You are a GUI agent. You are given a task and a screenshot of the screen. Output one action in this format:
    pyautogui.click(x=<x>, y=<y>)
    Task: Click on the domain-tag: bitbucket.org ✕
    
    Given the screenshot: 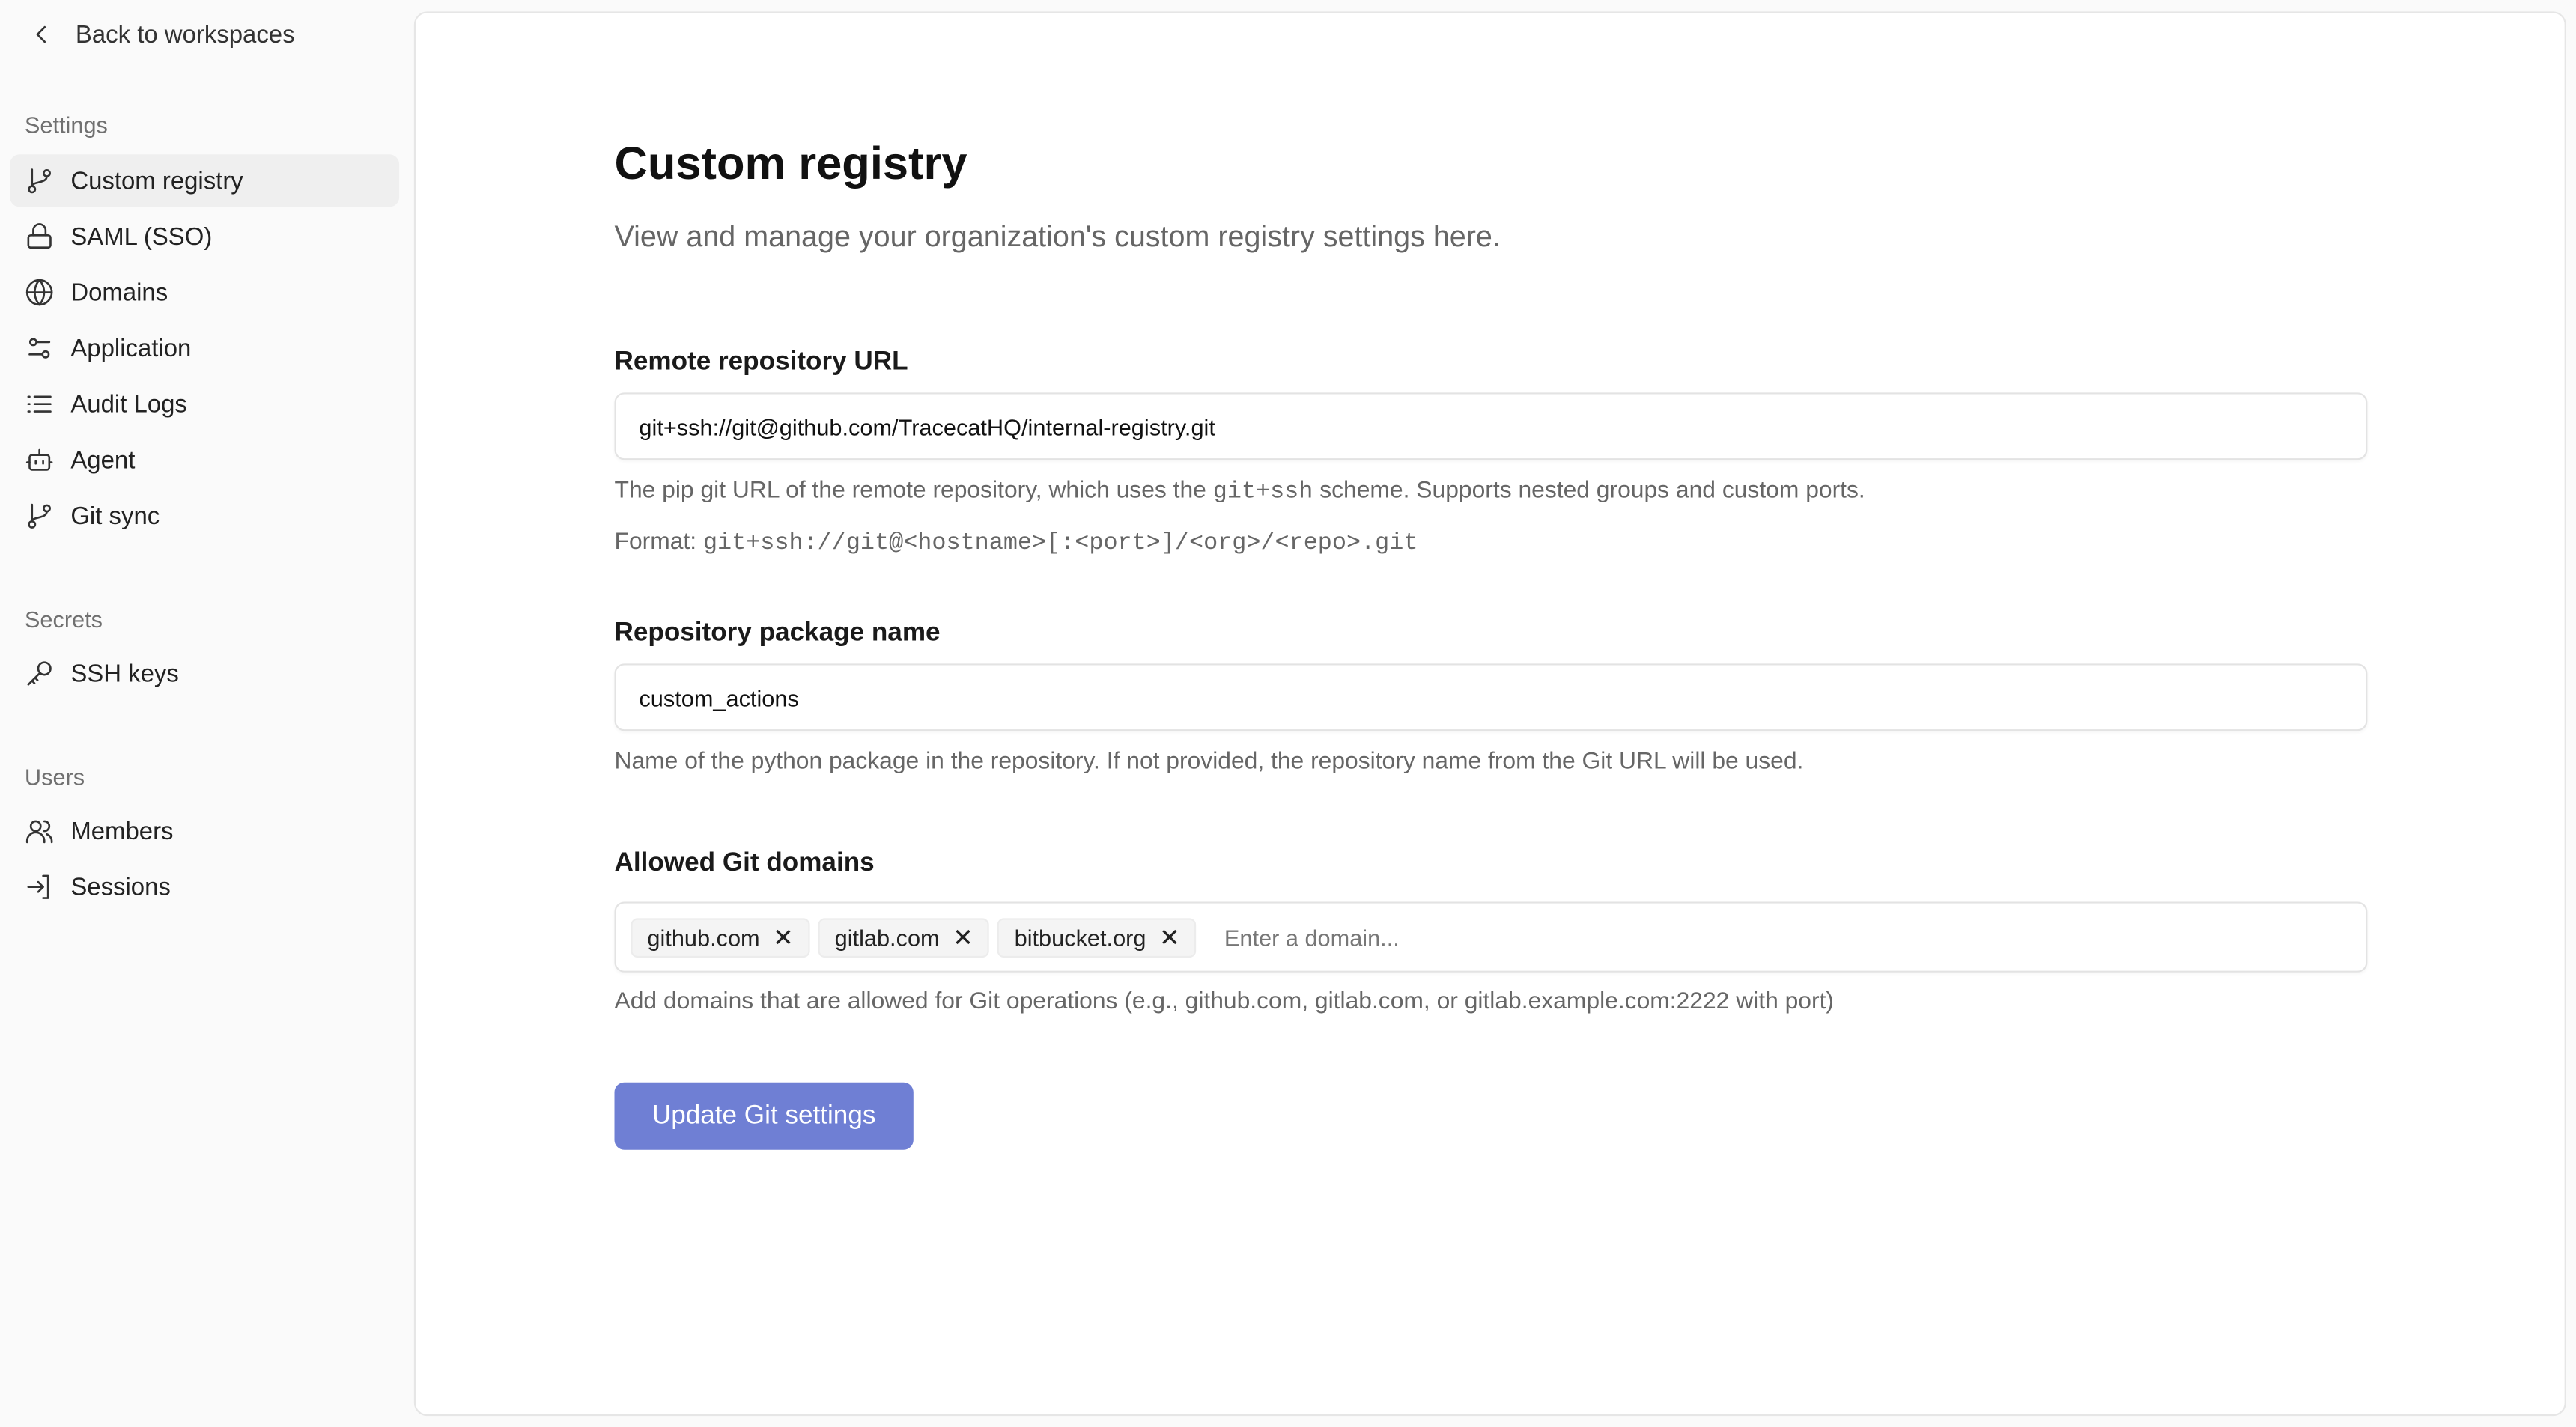 What is the action you would take?
    pyautogui.click(x=1097, y=937)
    